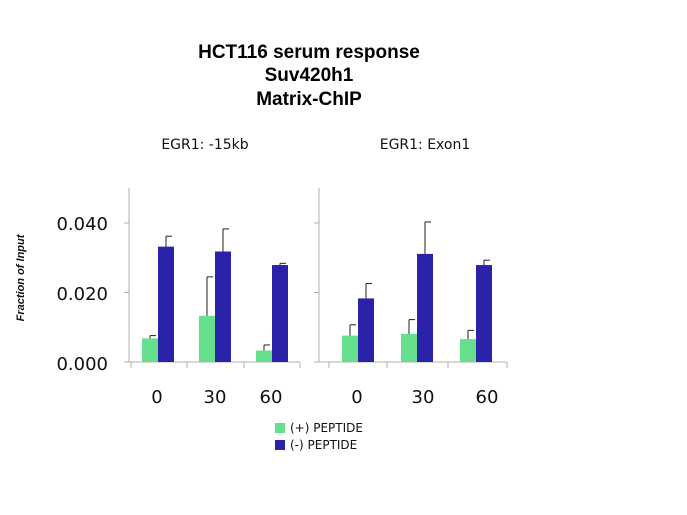  Describe the element at coordinates (280, 428) in the screenshot. I see `legend-swatch-plus-peptide` at that location.